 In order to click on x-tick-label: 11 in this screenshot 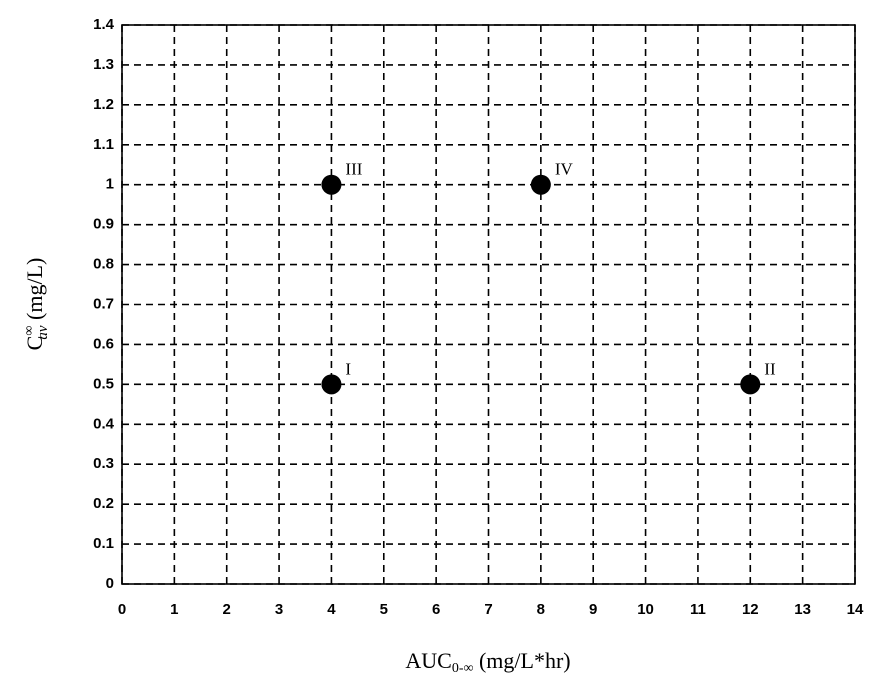, I will do `click(698, 609)`.